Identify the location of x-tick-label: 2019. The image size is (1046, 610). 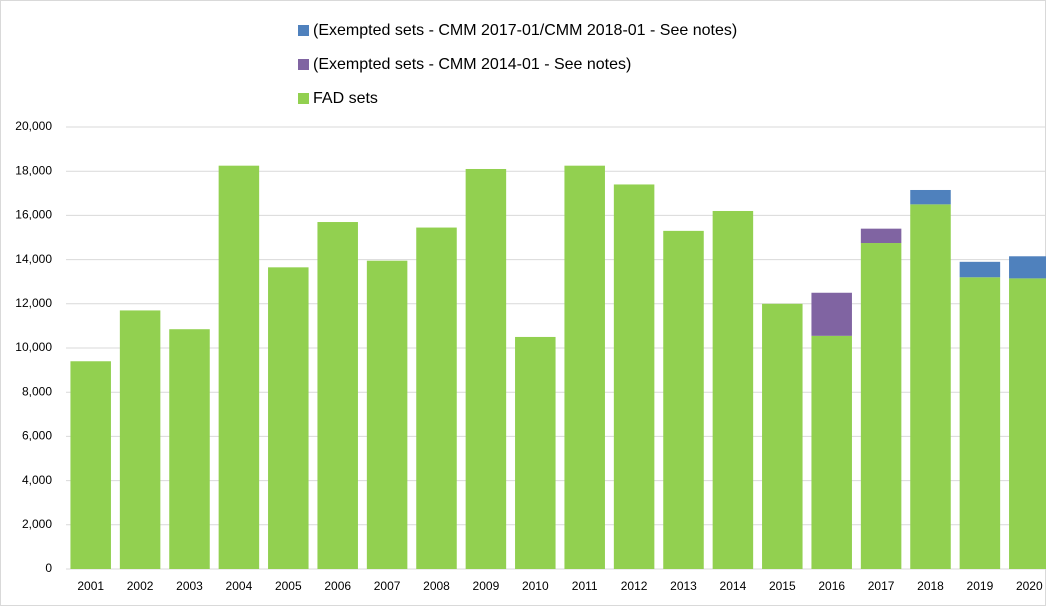
(980, 586).